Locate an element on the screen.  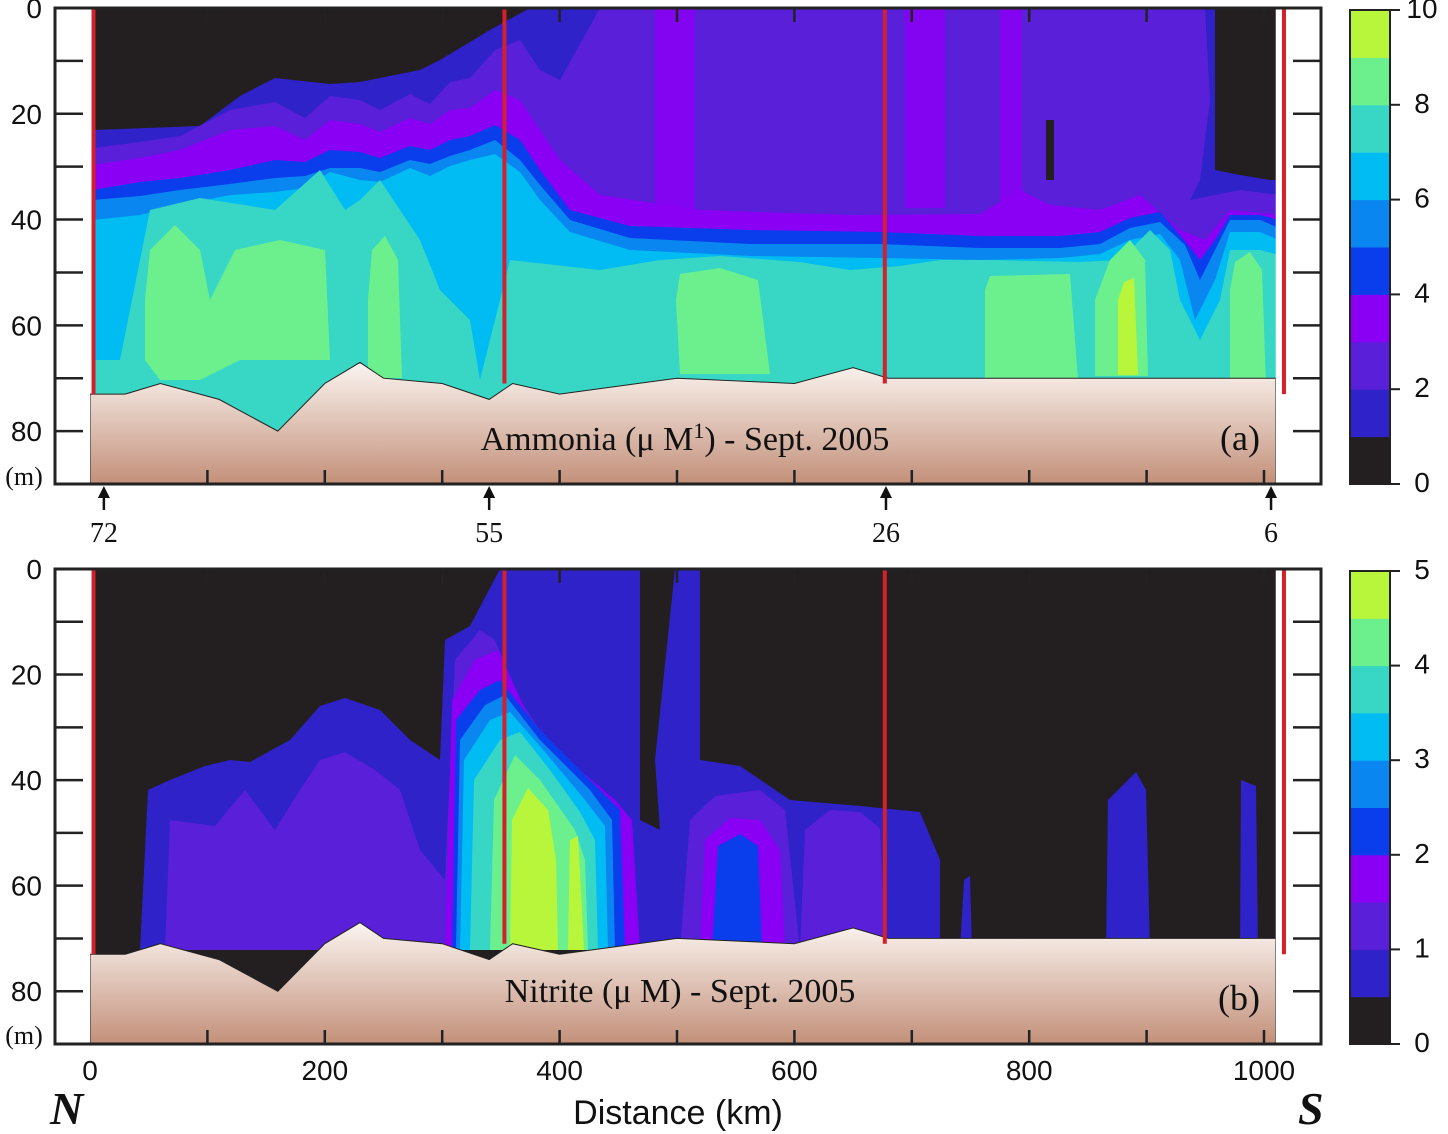
ammonia-band-level-8c is located at coordinates (723, 321).